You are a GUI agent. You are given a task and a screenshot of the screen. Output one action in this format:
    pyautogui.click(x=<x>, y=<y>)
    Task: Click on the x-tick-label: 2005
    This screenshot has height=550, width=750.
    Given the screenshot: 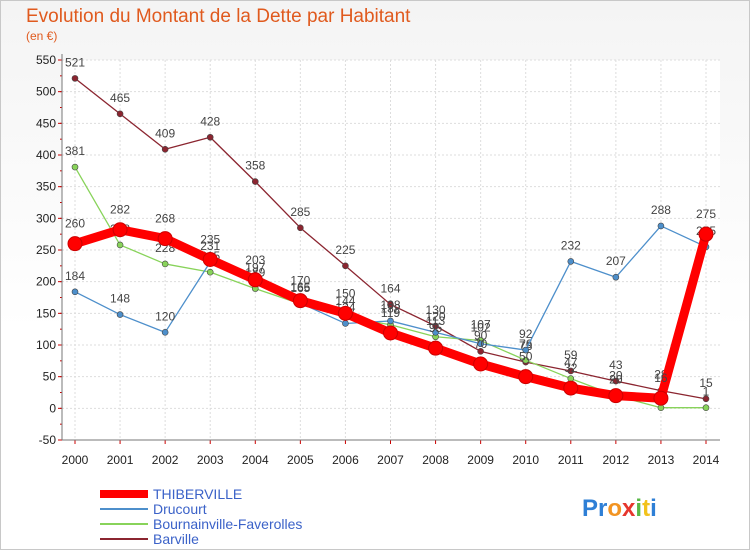 What is the action you would take?
    pyautogui.click(x=300, y=460)
    